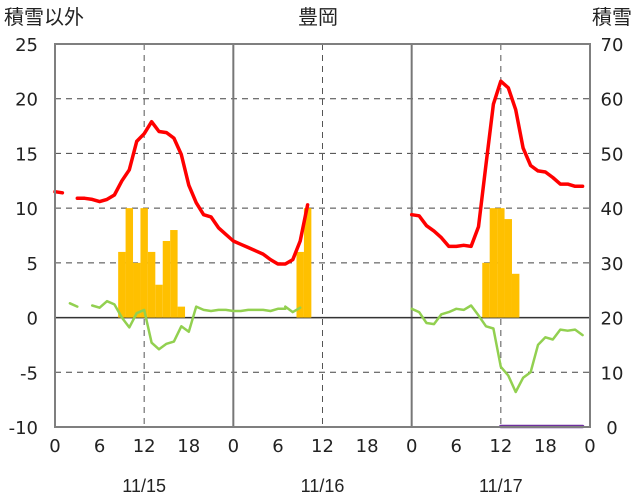 The image size is (636, 501). What do you see at coordinates (612, 154) in the screenshot?
I see `right-tick-label: 50` at bounding box center [612, 154].